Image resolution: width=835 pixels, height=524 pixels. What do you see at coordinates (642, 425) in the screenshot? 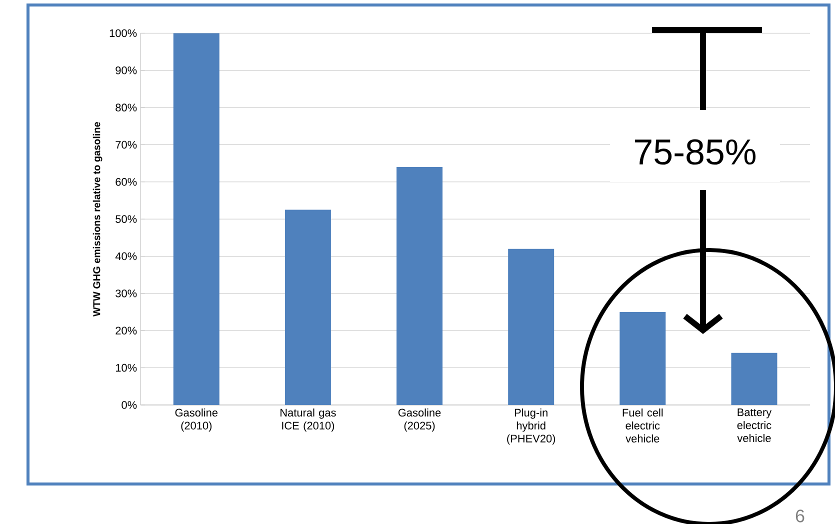
I see `x-tick-label: Fuel cell electric vehicle` at bounding box center [642, 425].